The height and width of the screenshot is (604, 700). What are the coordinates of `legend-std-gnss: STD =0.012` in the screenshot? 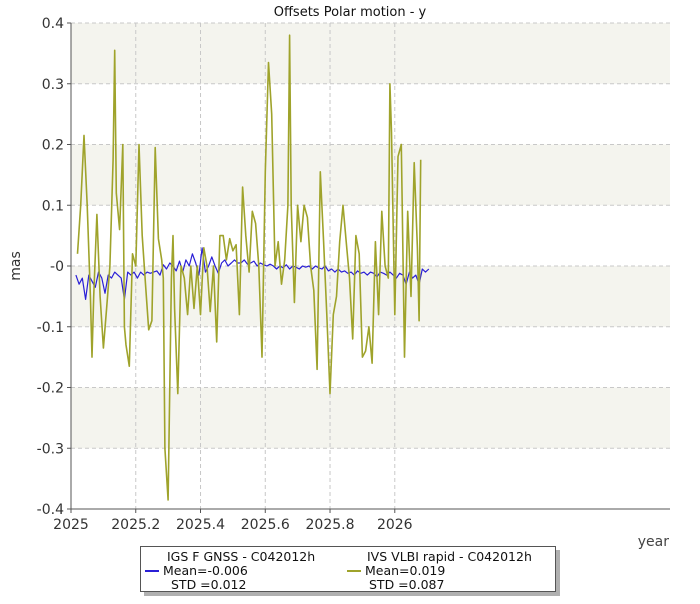 It's located at (209, 584).